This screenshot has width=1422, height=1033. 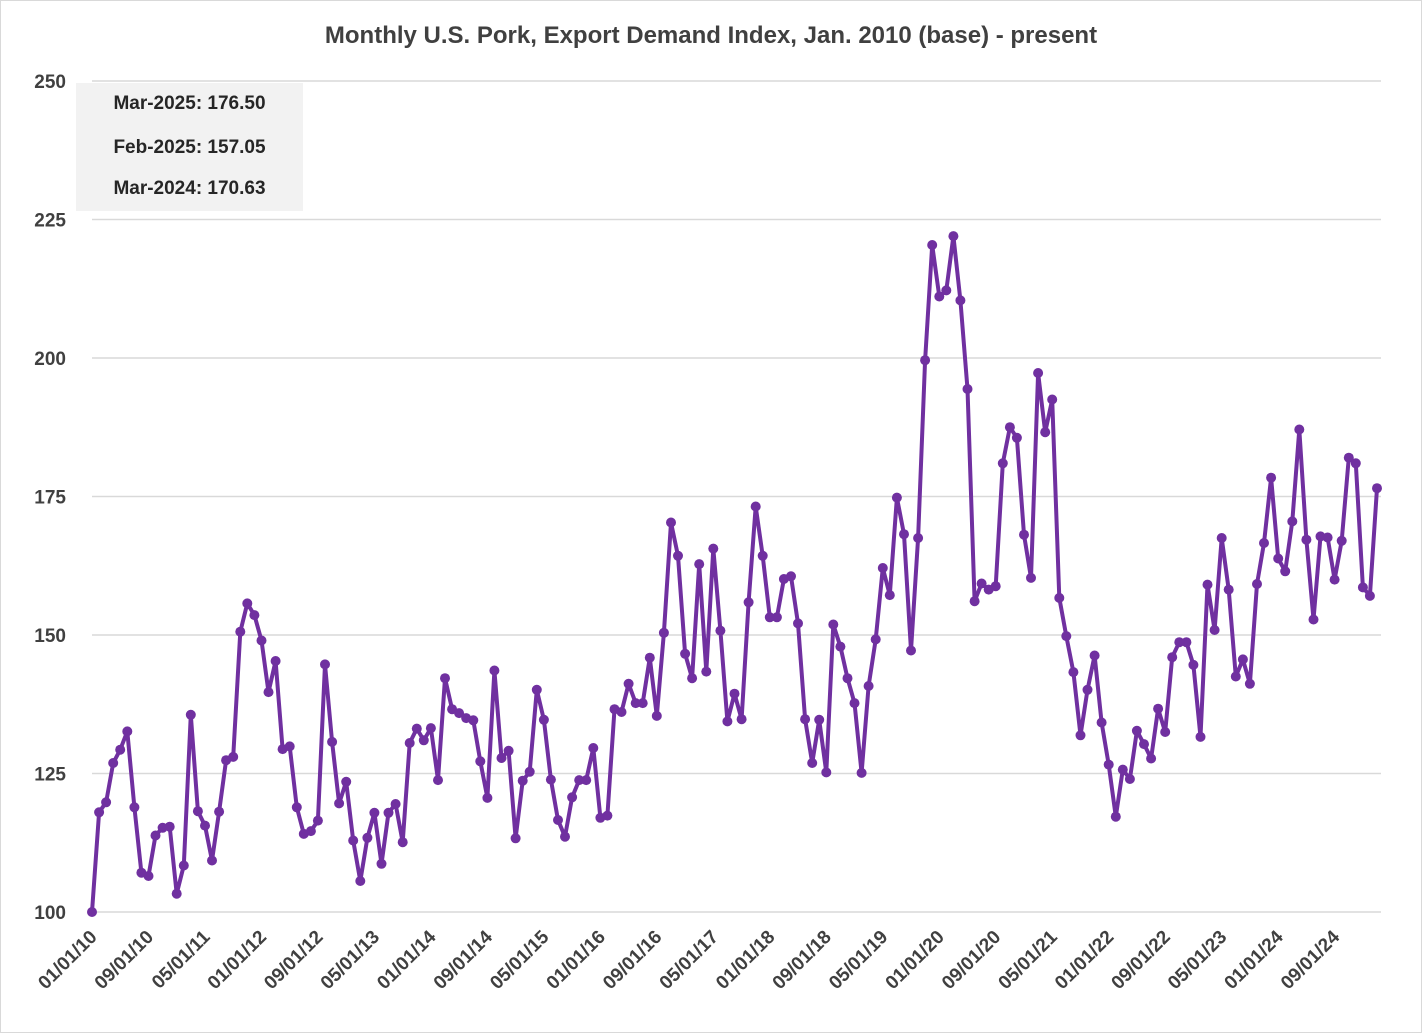 What do you see at coordinates (189, 103) in the screenshot?
I see `annotation-latest: Mar-2025: 176.50` at bounding box center [189, 103].